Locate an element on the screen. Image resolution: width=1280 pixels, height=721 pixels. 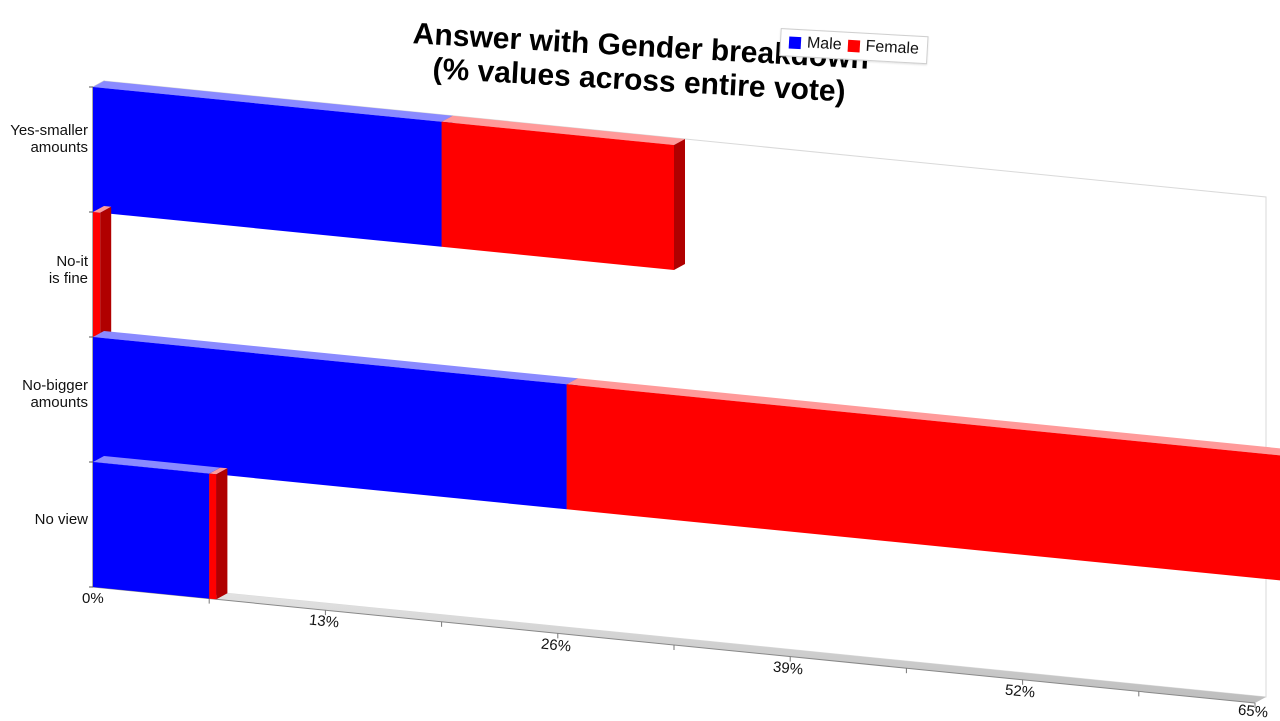
y-tick-label-line: No-bigger is located at coordinates (55, 385).